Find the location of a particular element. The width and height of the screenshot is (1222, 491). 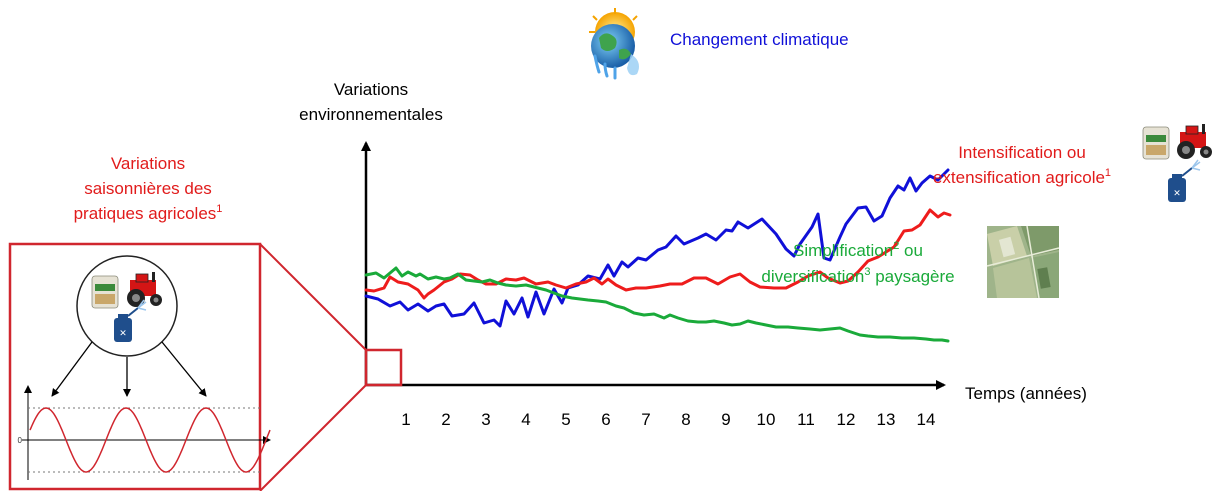

series-agricultural-intensification is located at coordinates (658, 254).